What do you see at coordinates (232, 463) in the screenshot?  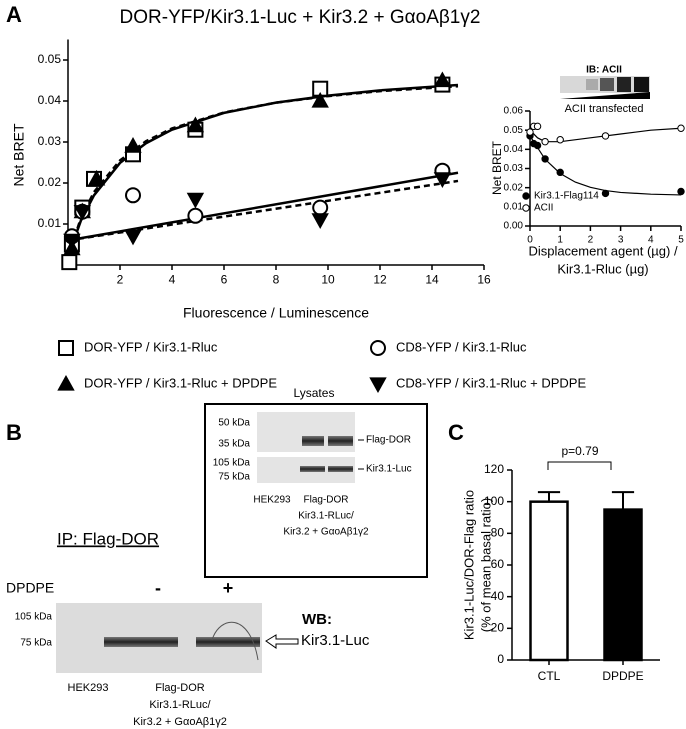 I see `mw-marker: 105 kDa` at bounding box center [232, 463].